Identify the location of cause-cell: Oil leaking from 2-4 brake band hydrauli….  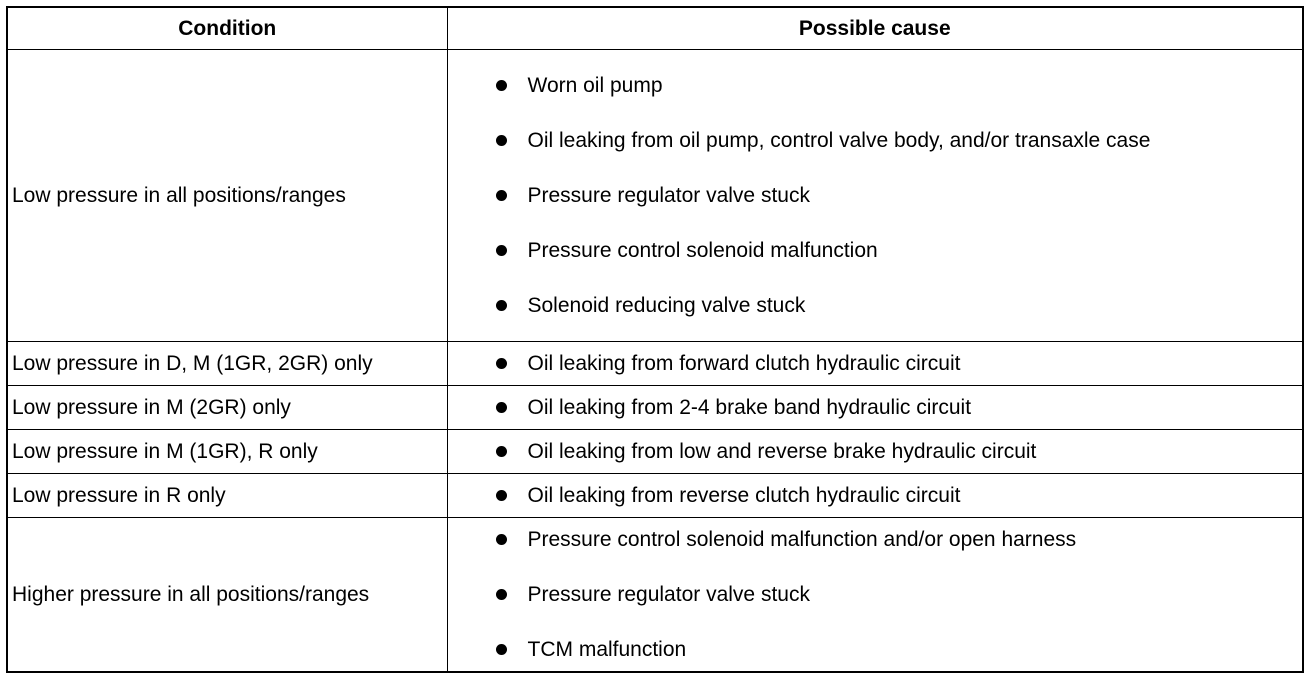
(875, 407).